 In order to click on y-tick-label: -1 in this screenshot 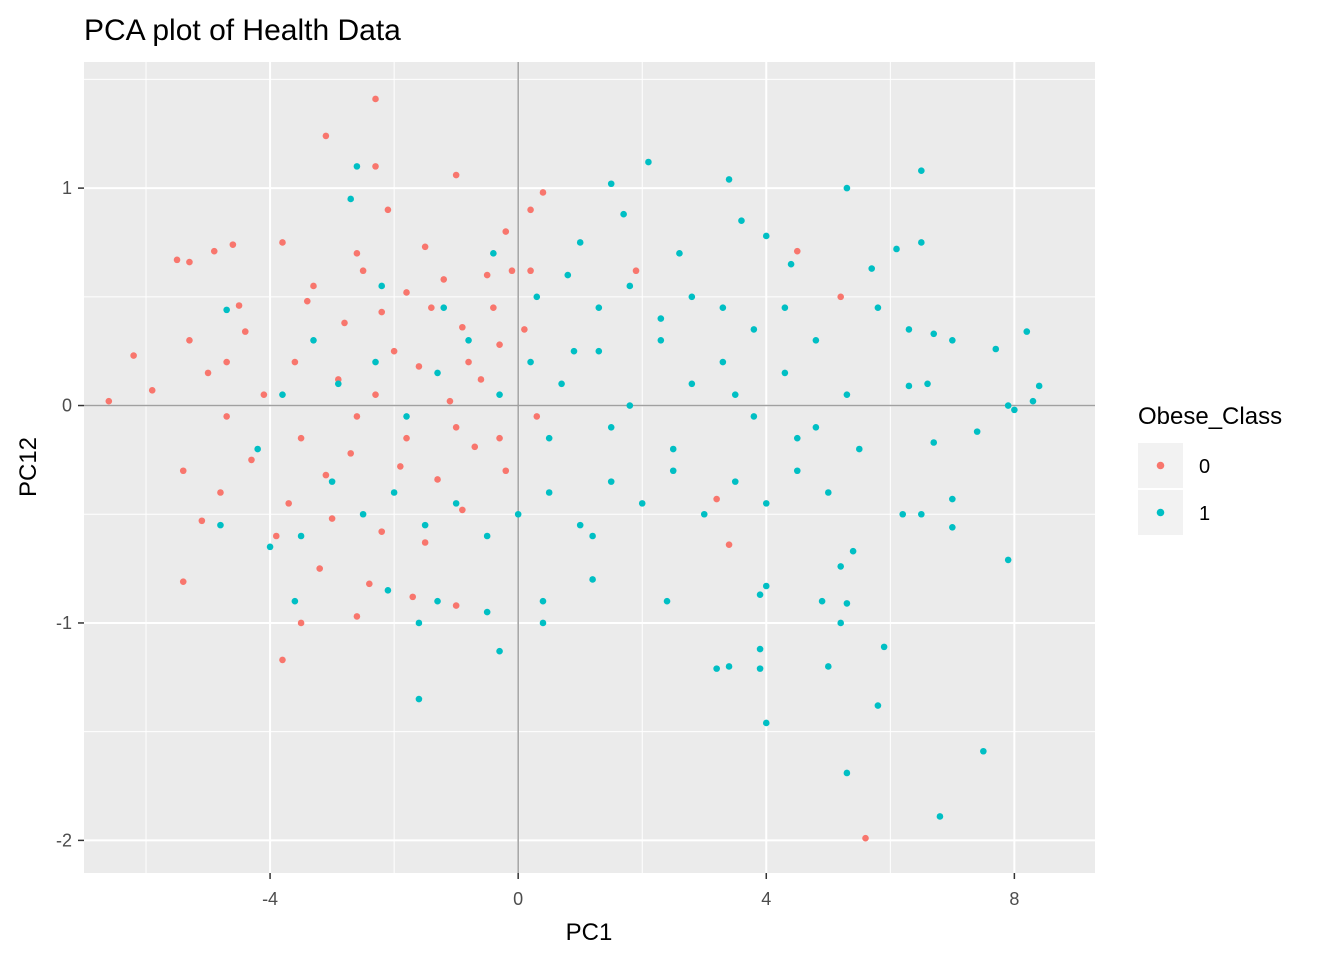, I will do `click(64, 623)`.